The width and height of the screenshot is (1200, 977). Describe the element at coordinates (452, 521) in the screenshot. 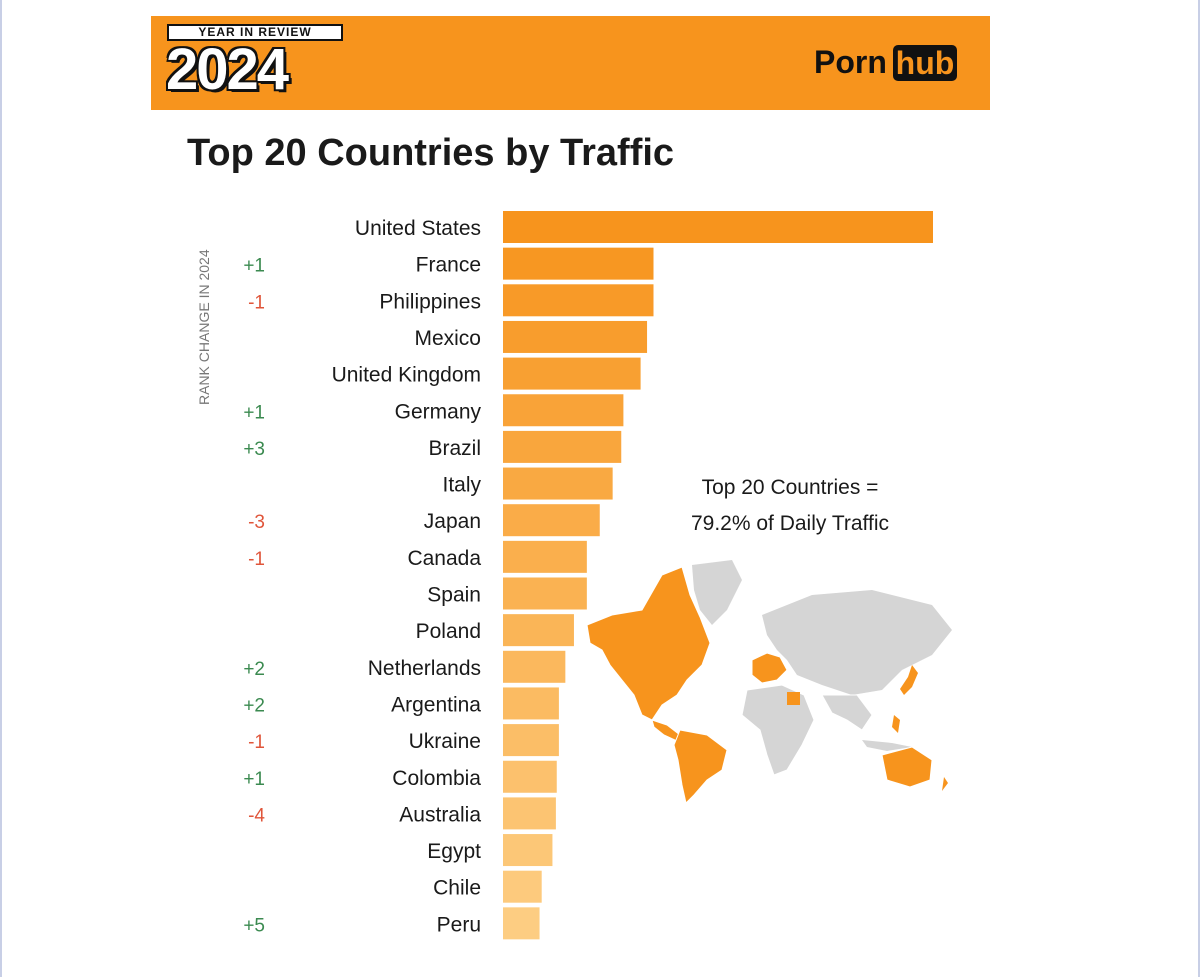

I see `country-label: Japan` at that location.